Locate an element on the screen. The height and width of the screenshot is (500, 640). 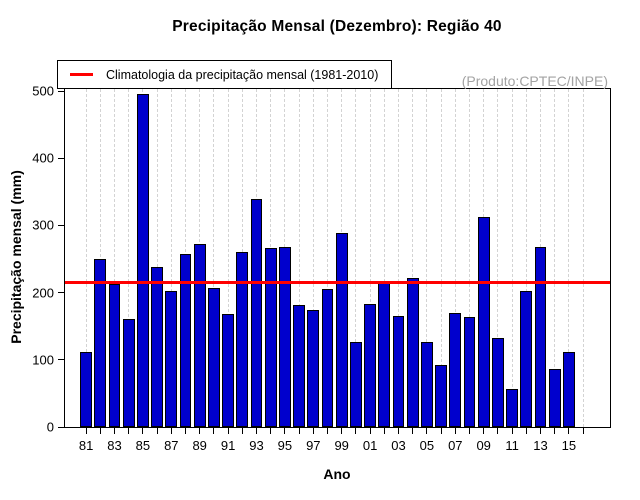
x-tick-label-85: 85 is located at coordinates (143, 445).